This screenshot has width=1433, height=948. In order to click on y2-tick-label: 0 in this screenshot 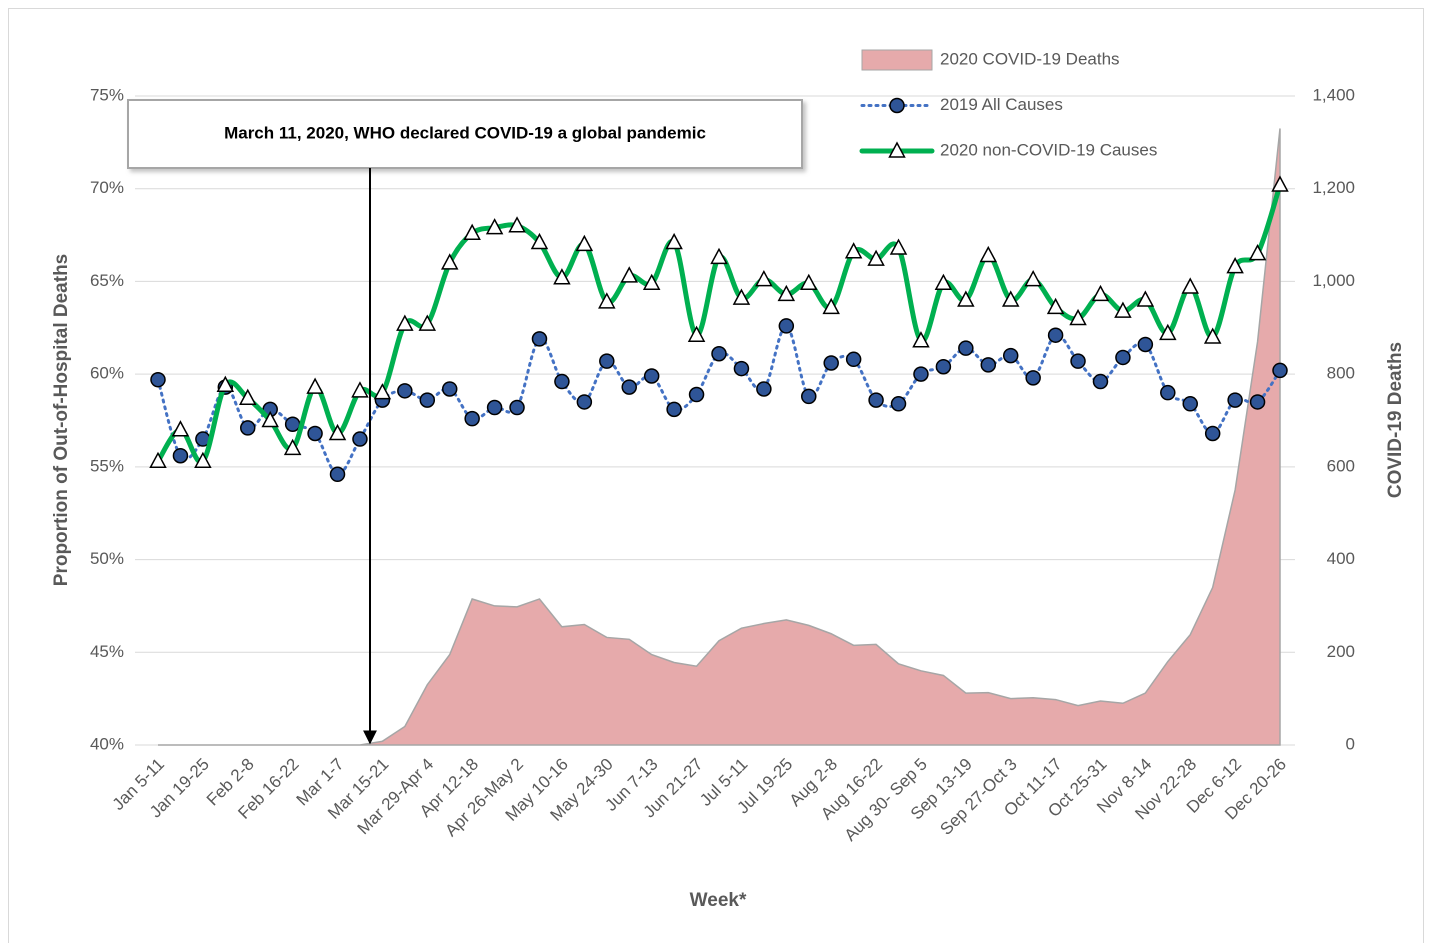, I will do `click(1350, 743)`.